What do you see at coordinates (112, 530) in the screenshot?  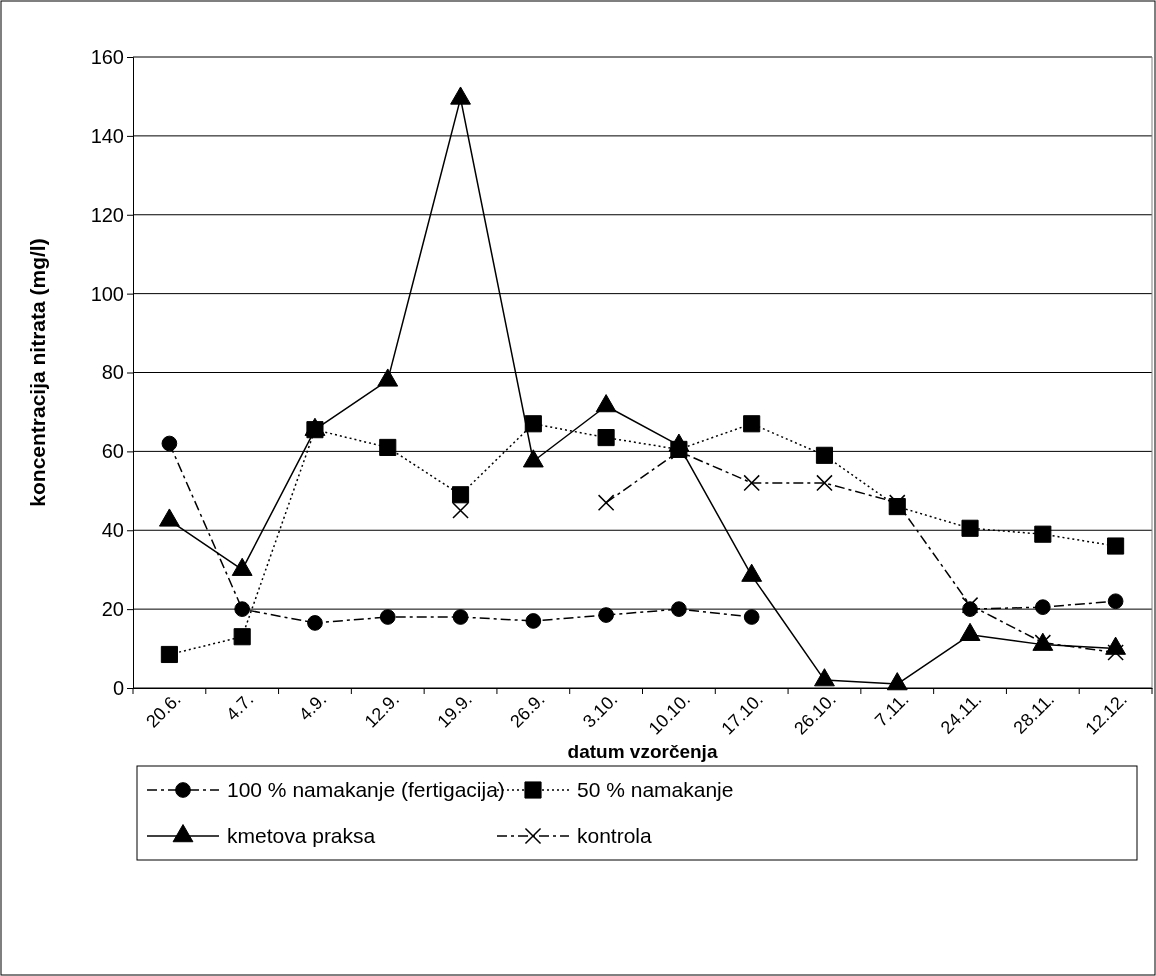 I see `y-tick-label: 40` at bounding box center [112, 530].